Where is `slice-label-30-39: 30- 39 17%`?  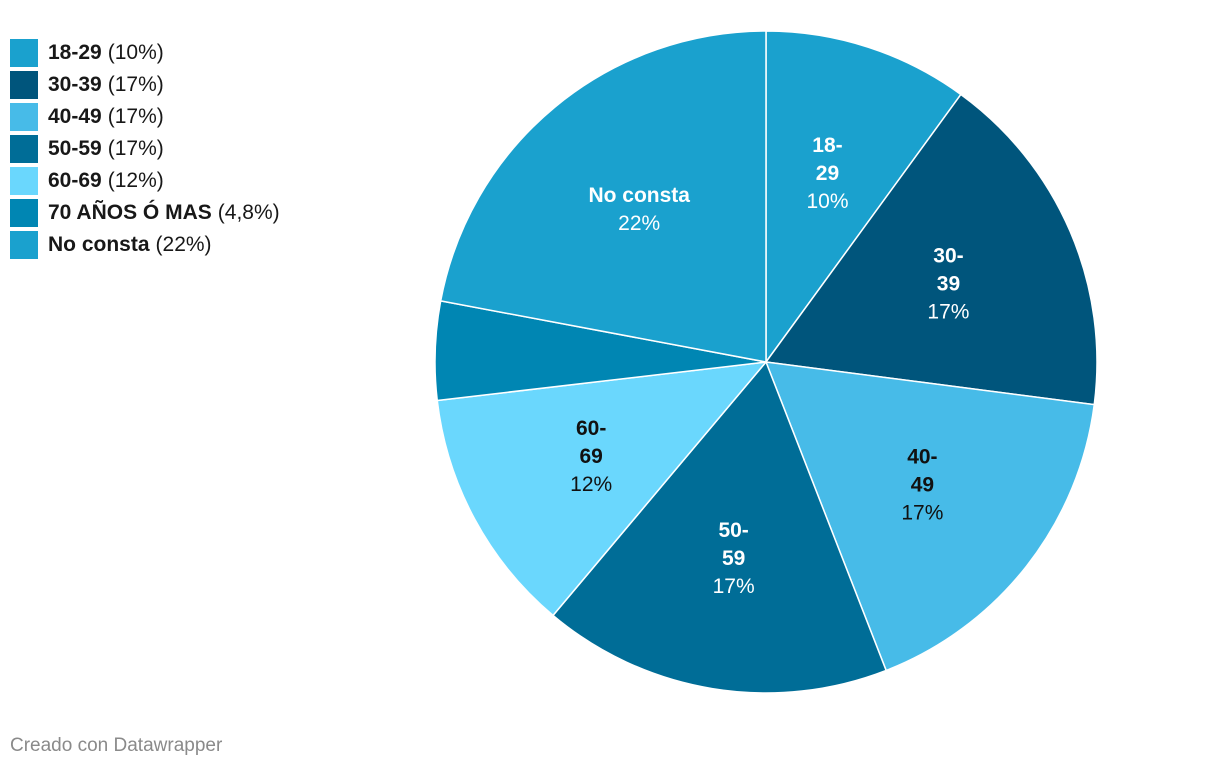
slice-label-30-39: 30- 39 17% is located at coordinates (948, 284).